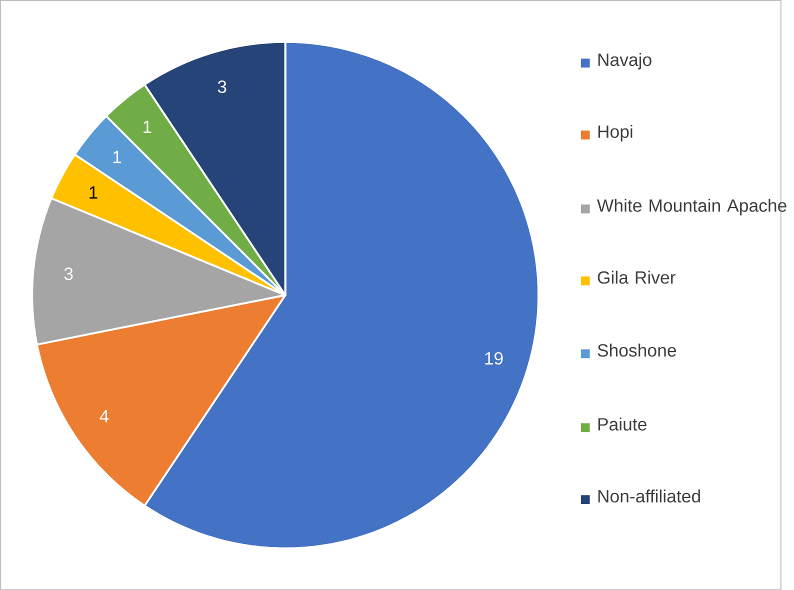  Describe the element at coordinates (622, 423) in the screenshot. I see `legend-label: Paiute` at that location.